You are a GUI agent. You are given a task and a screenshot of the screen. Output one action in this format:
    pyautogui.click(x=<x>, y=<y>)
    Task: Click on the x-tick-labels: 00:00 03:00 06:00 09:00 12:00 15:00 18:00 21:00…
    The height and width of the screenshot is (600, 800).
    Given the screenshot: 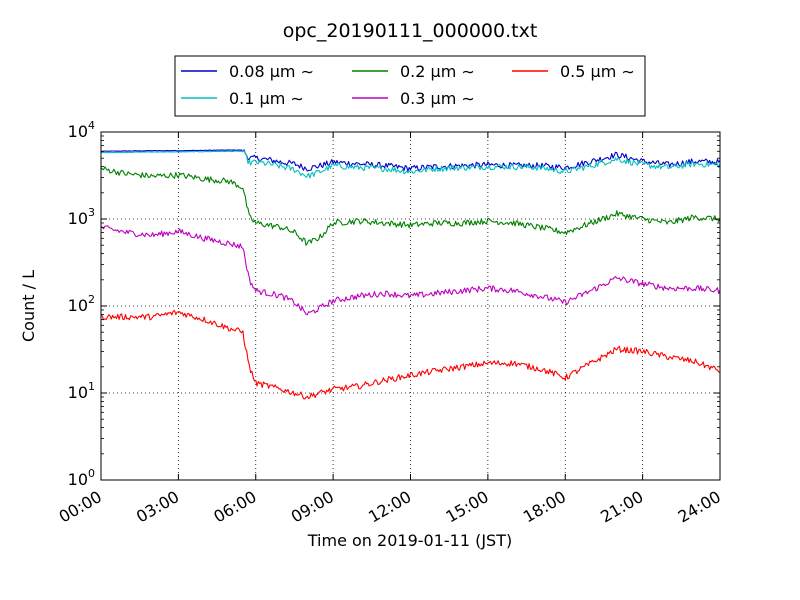 What is the action you would take?
    pyautogui.click(x=390, y=507)
    